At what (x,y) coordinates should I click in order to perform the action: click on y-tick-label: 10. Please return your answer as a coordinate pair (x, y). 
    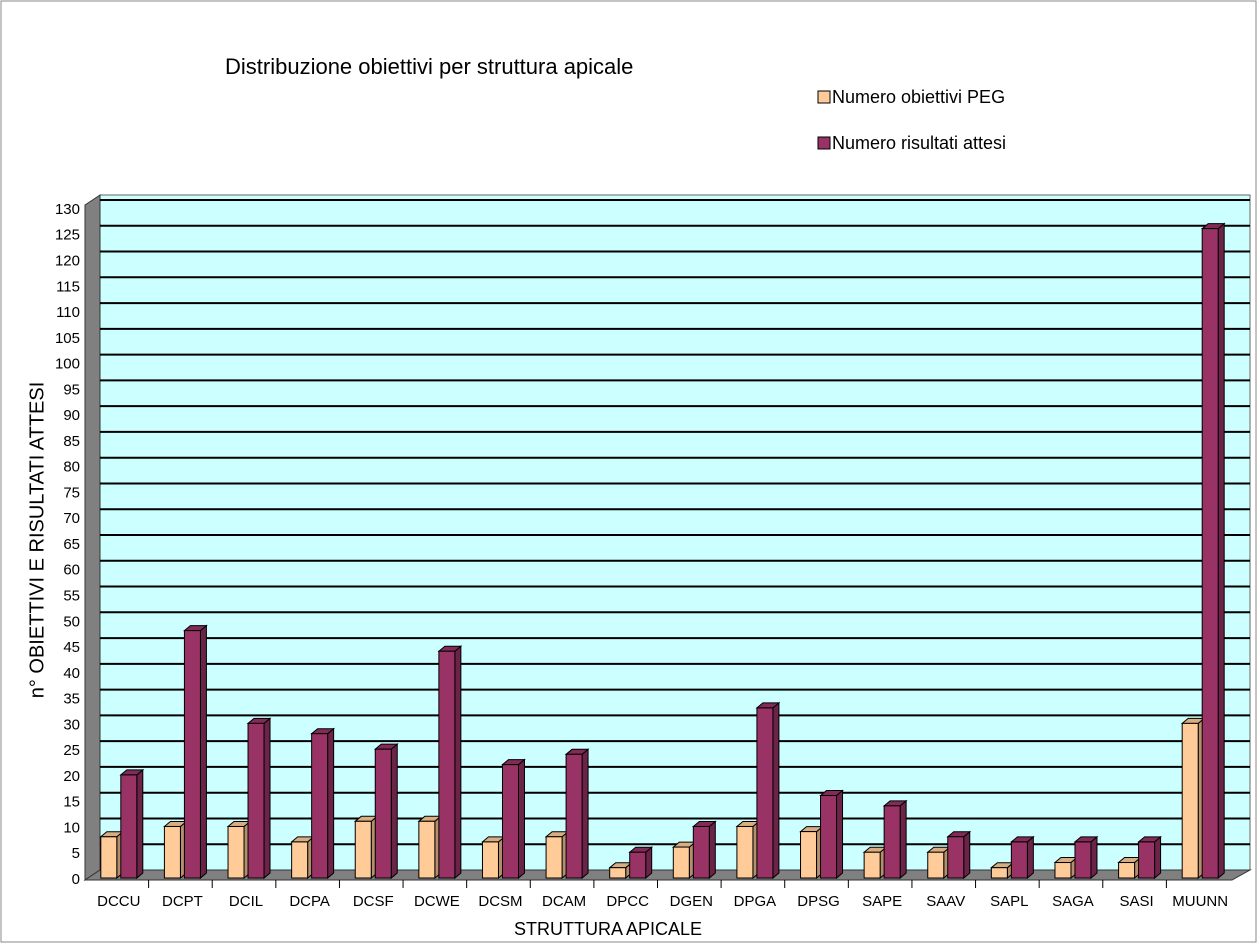
    Looking at the image, I should click on (71, 827).